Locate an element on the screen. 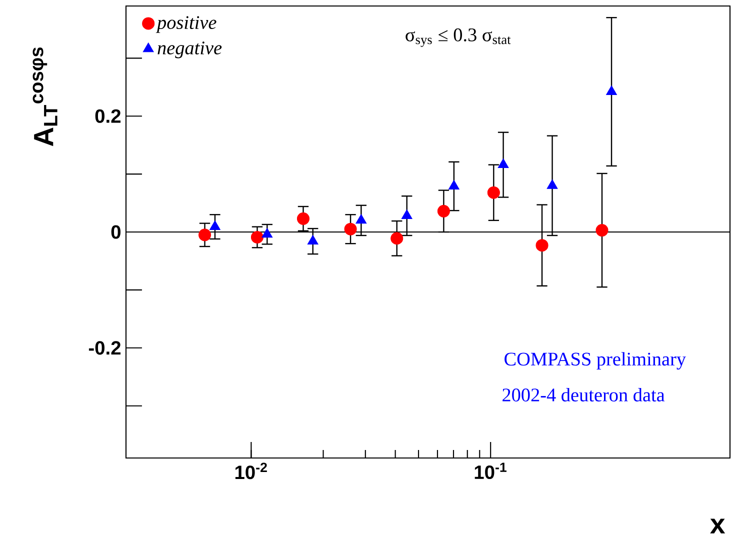 This screenshot has height=550, width=732. x-axis-title: x is located at coordinates (718, 526).